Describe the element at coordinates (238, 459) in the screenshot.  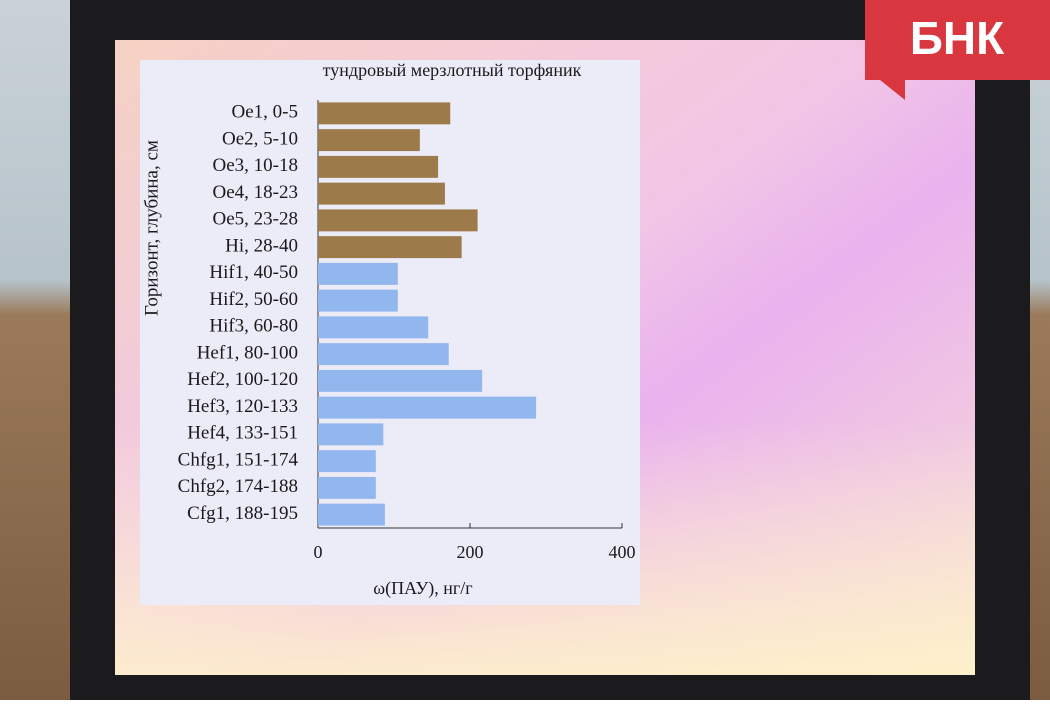
I see `y-tick-label: Chfg1, 151-174` at that location.